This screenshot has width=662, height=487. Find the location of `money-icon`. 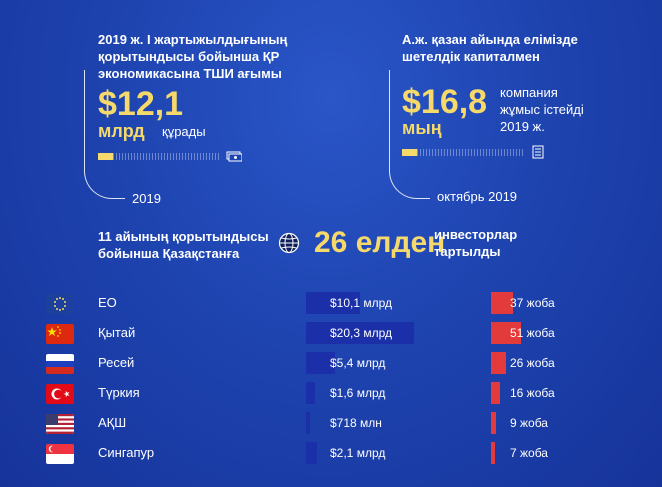

money-icon is located at coordinates (234, 156).